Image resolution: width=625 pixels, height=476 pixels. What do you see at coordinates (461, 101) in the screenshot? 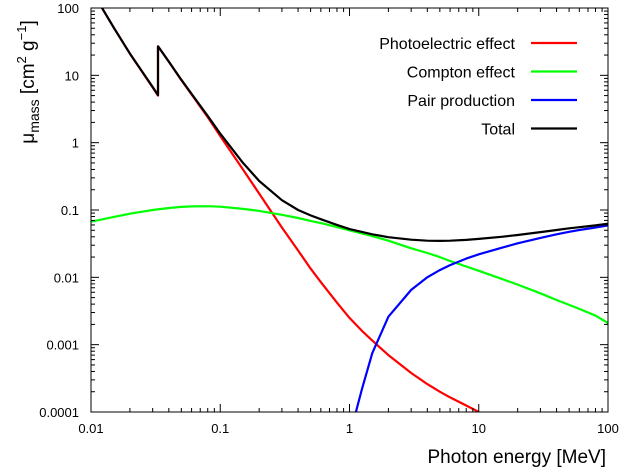
I see `legend-label-2: Pair production` at bounding box center [461, 101].